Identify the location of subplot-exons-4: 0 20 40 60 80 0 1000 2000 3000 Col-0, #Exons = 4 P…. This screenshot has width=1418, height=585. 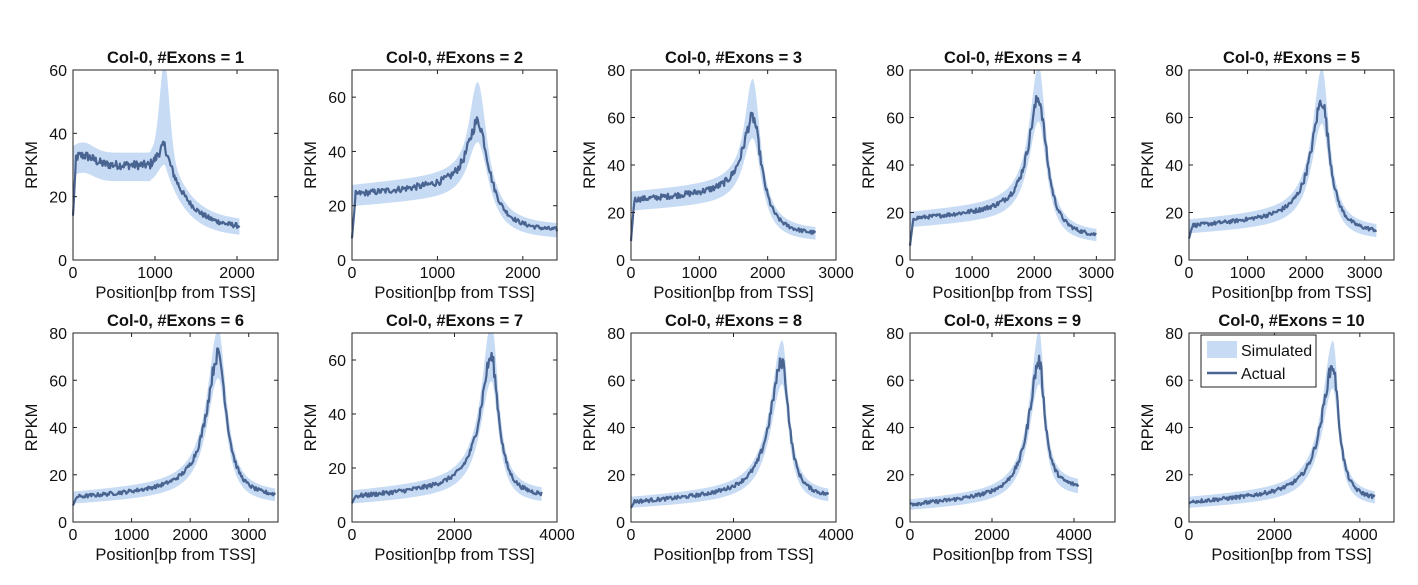
(988, 175).